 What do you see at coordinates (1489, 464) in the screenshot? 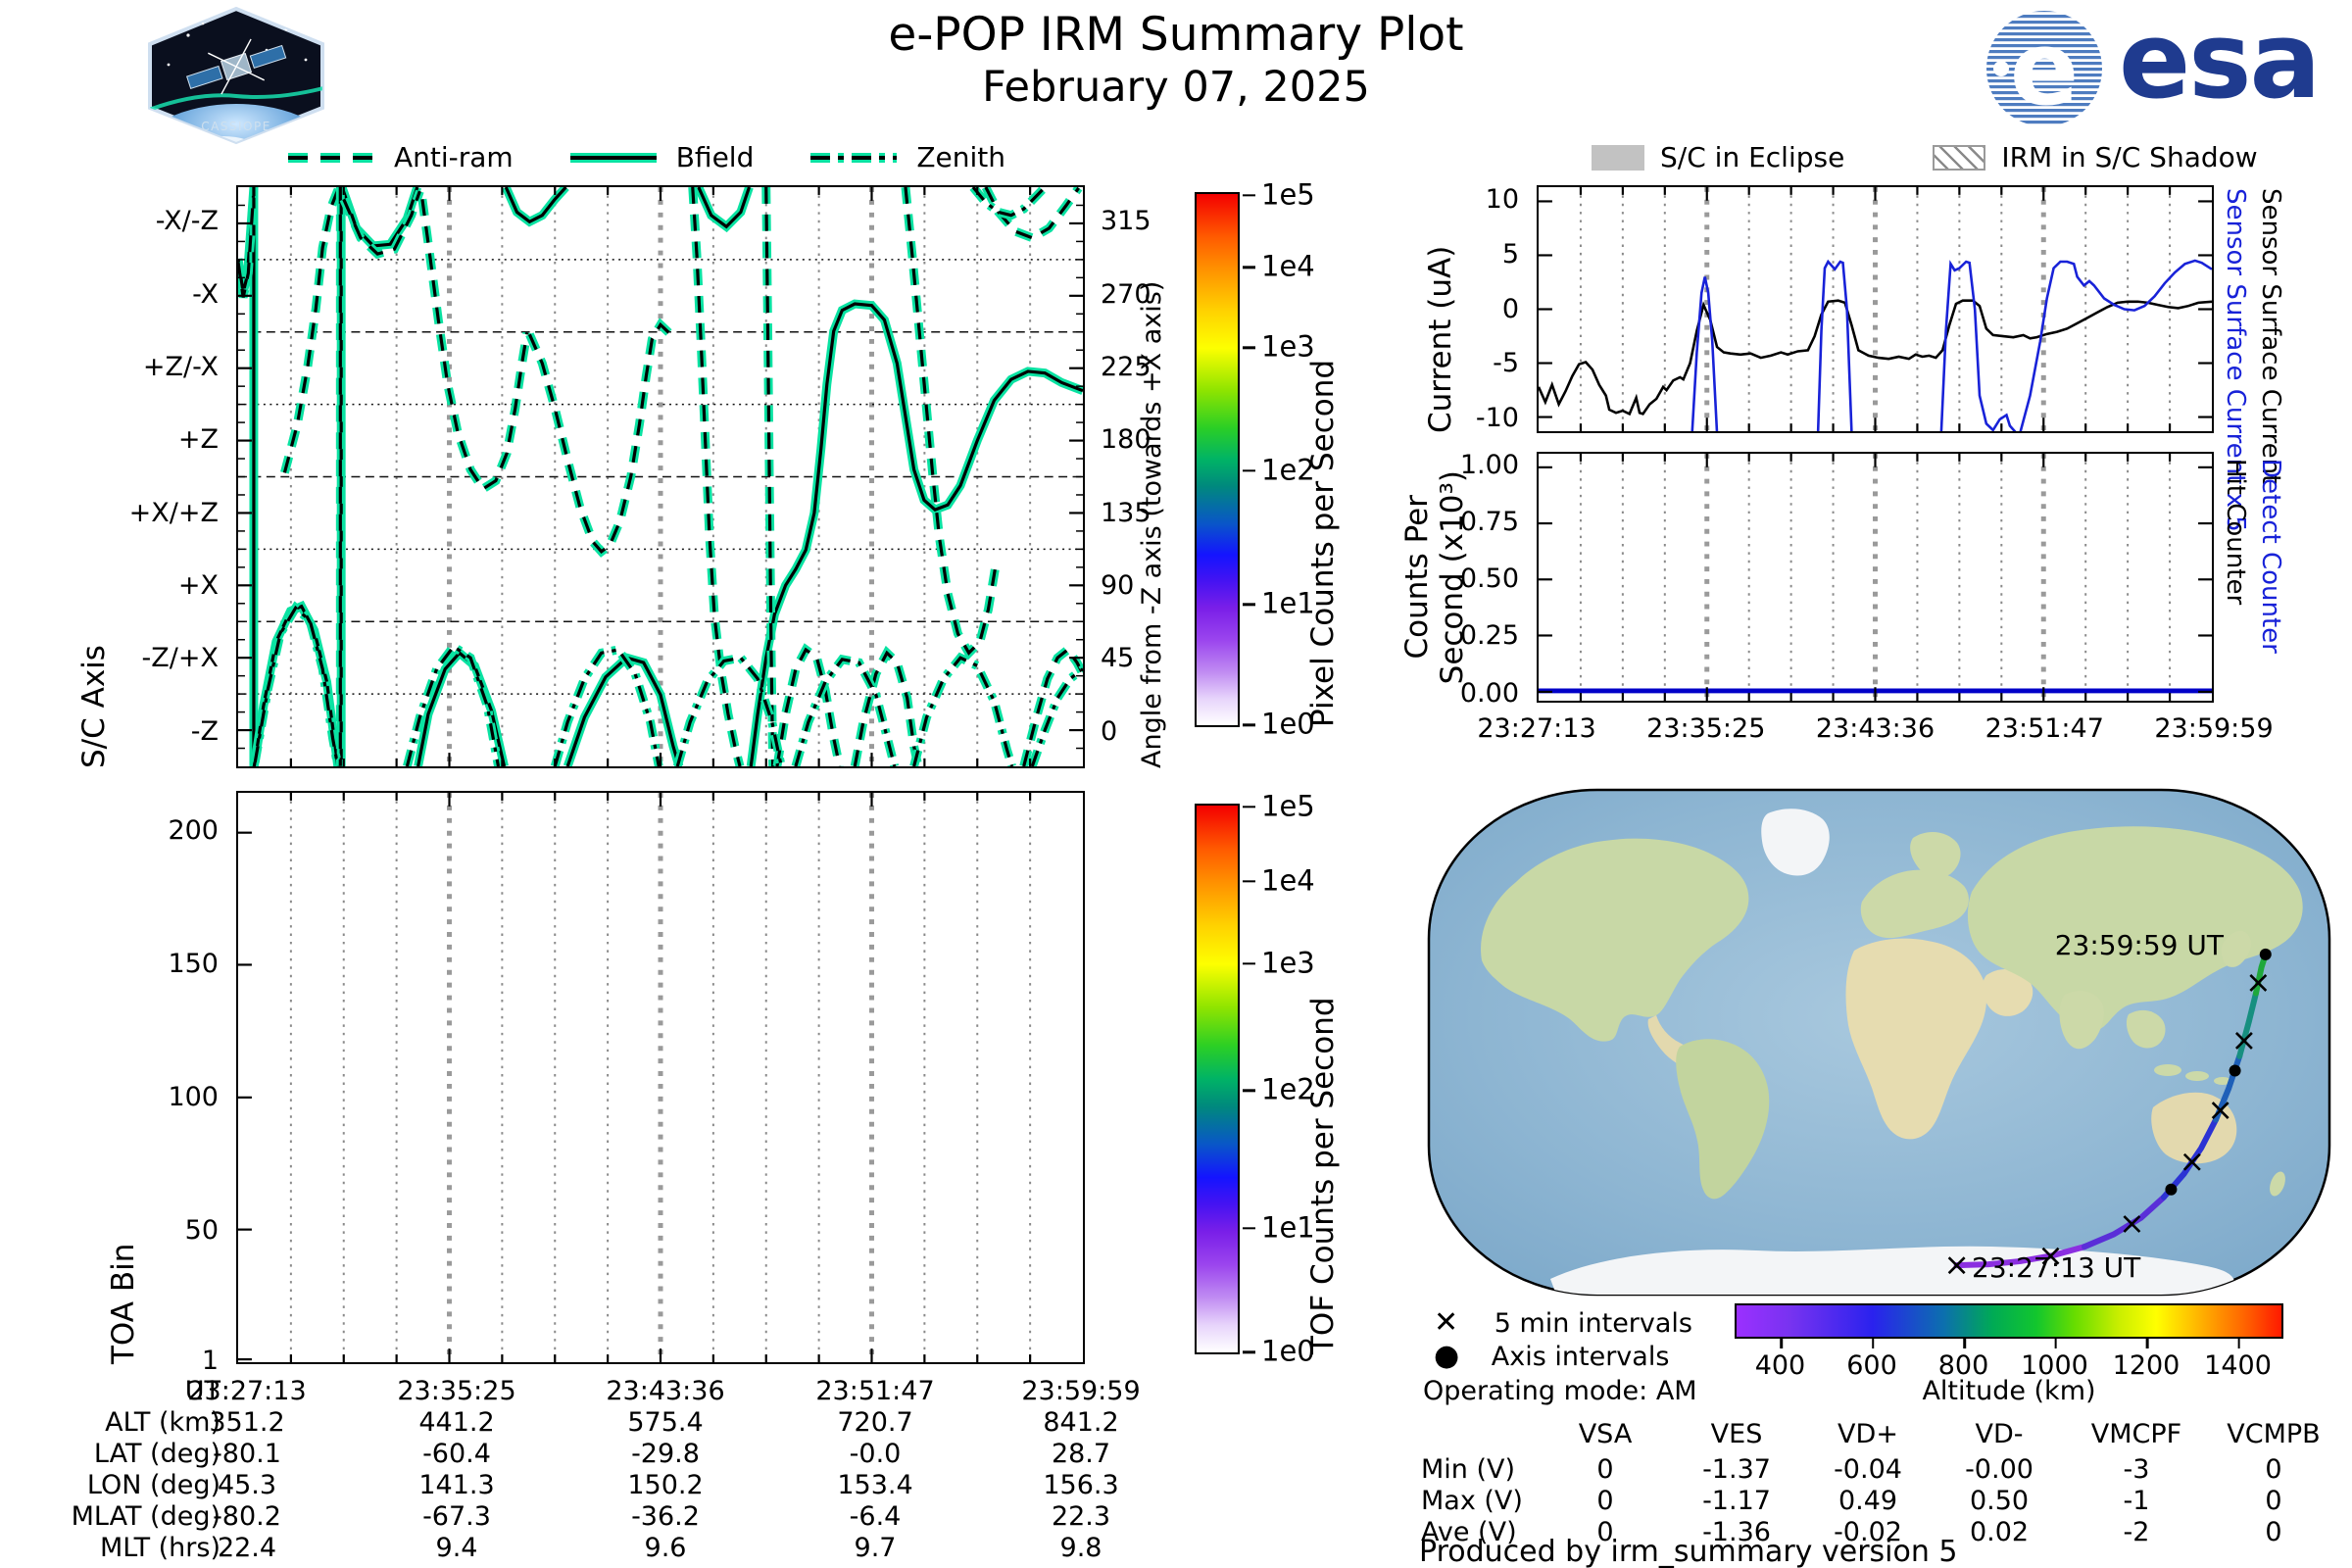
I see `tick-label: 1.00` at bounding box center [1489, 464].